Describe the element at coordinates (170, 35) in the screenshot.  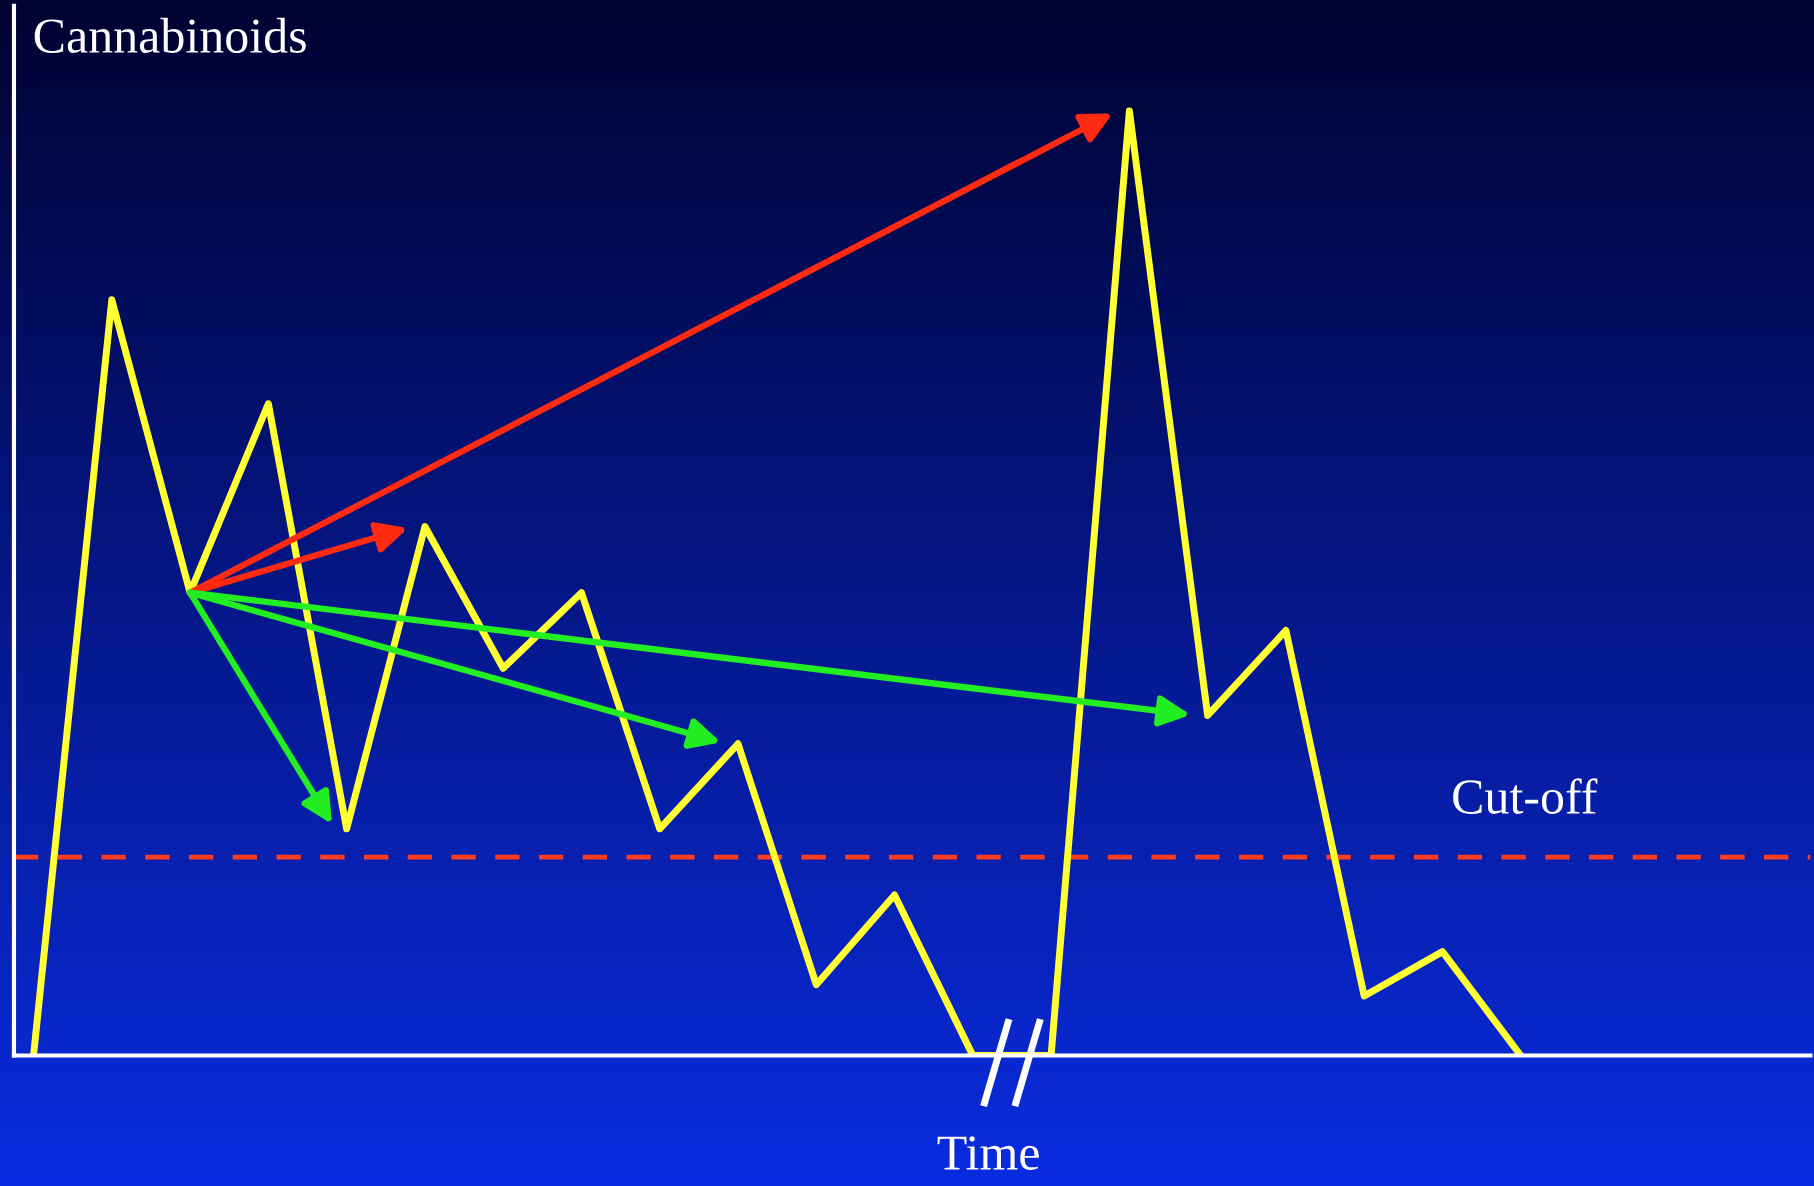
I see `y-axis-title: Cannabinoids` at that location.